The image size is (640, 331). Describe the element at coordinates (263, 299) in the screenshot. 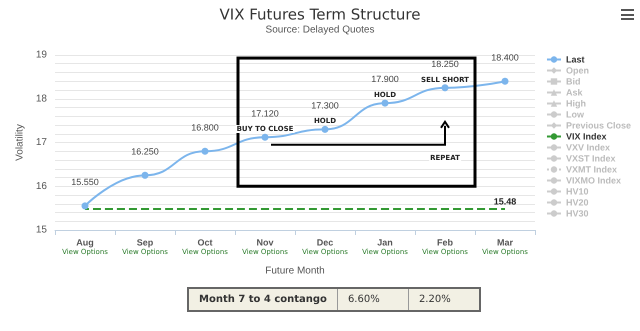

I see `text: Month 7 to 4 contango` at that location.